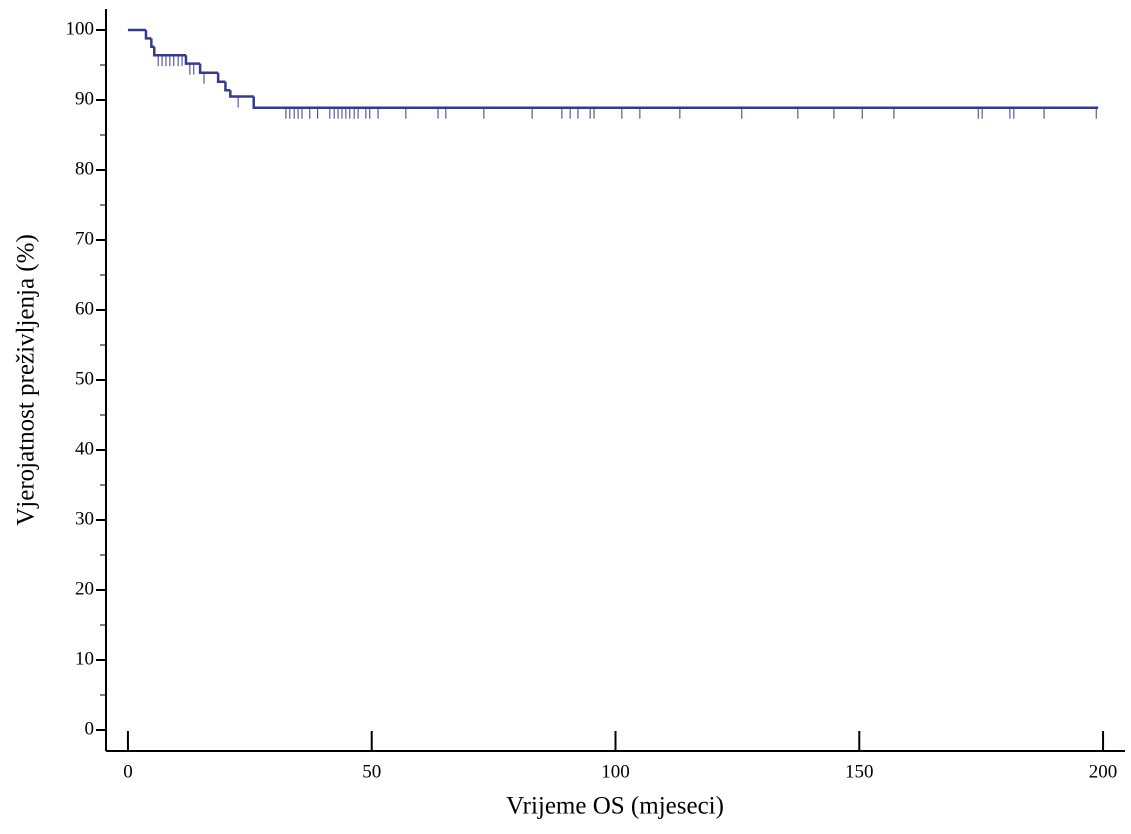  What do you see at coordinates (128, 771) in the screenshot?
I see `x-tick-label: 0` at bounding box center [128, 771].